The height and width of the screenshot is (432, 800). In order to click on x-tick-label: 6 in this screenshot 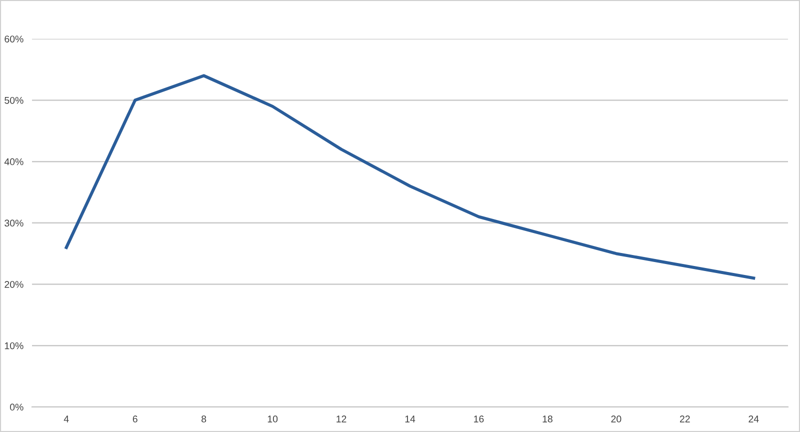, I will do `click(135, 419)`.